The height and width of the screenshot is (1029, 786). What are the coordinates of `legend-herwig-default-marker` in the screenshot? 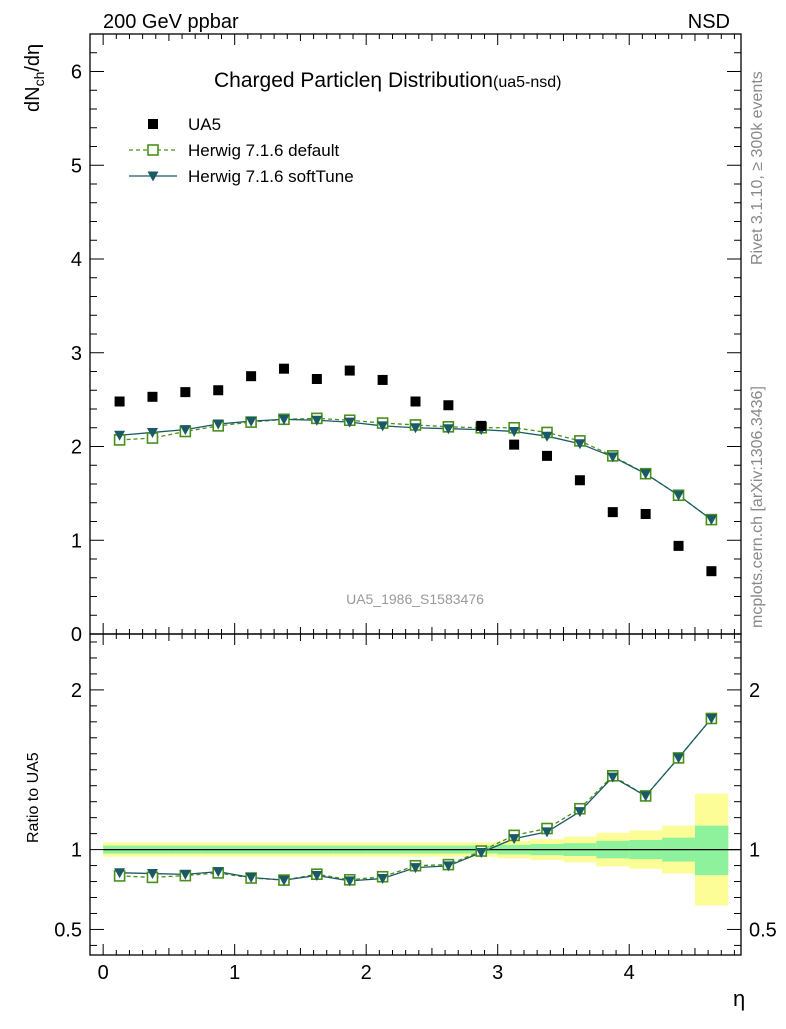 It's located at (153, 150).